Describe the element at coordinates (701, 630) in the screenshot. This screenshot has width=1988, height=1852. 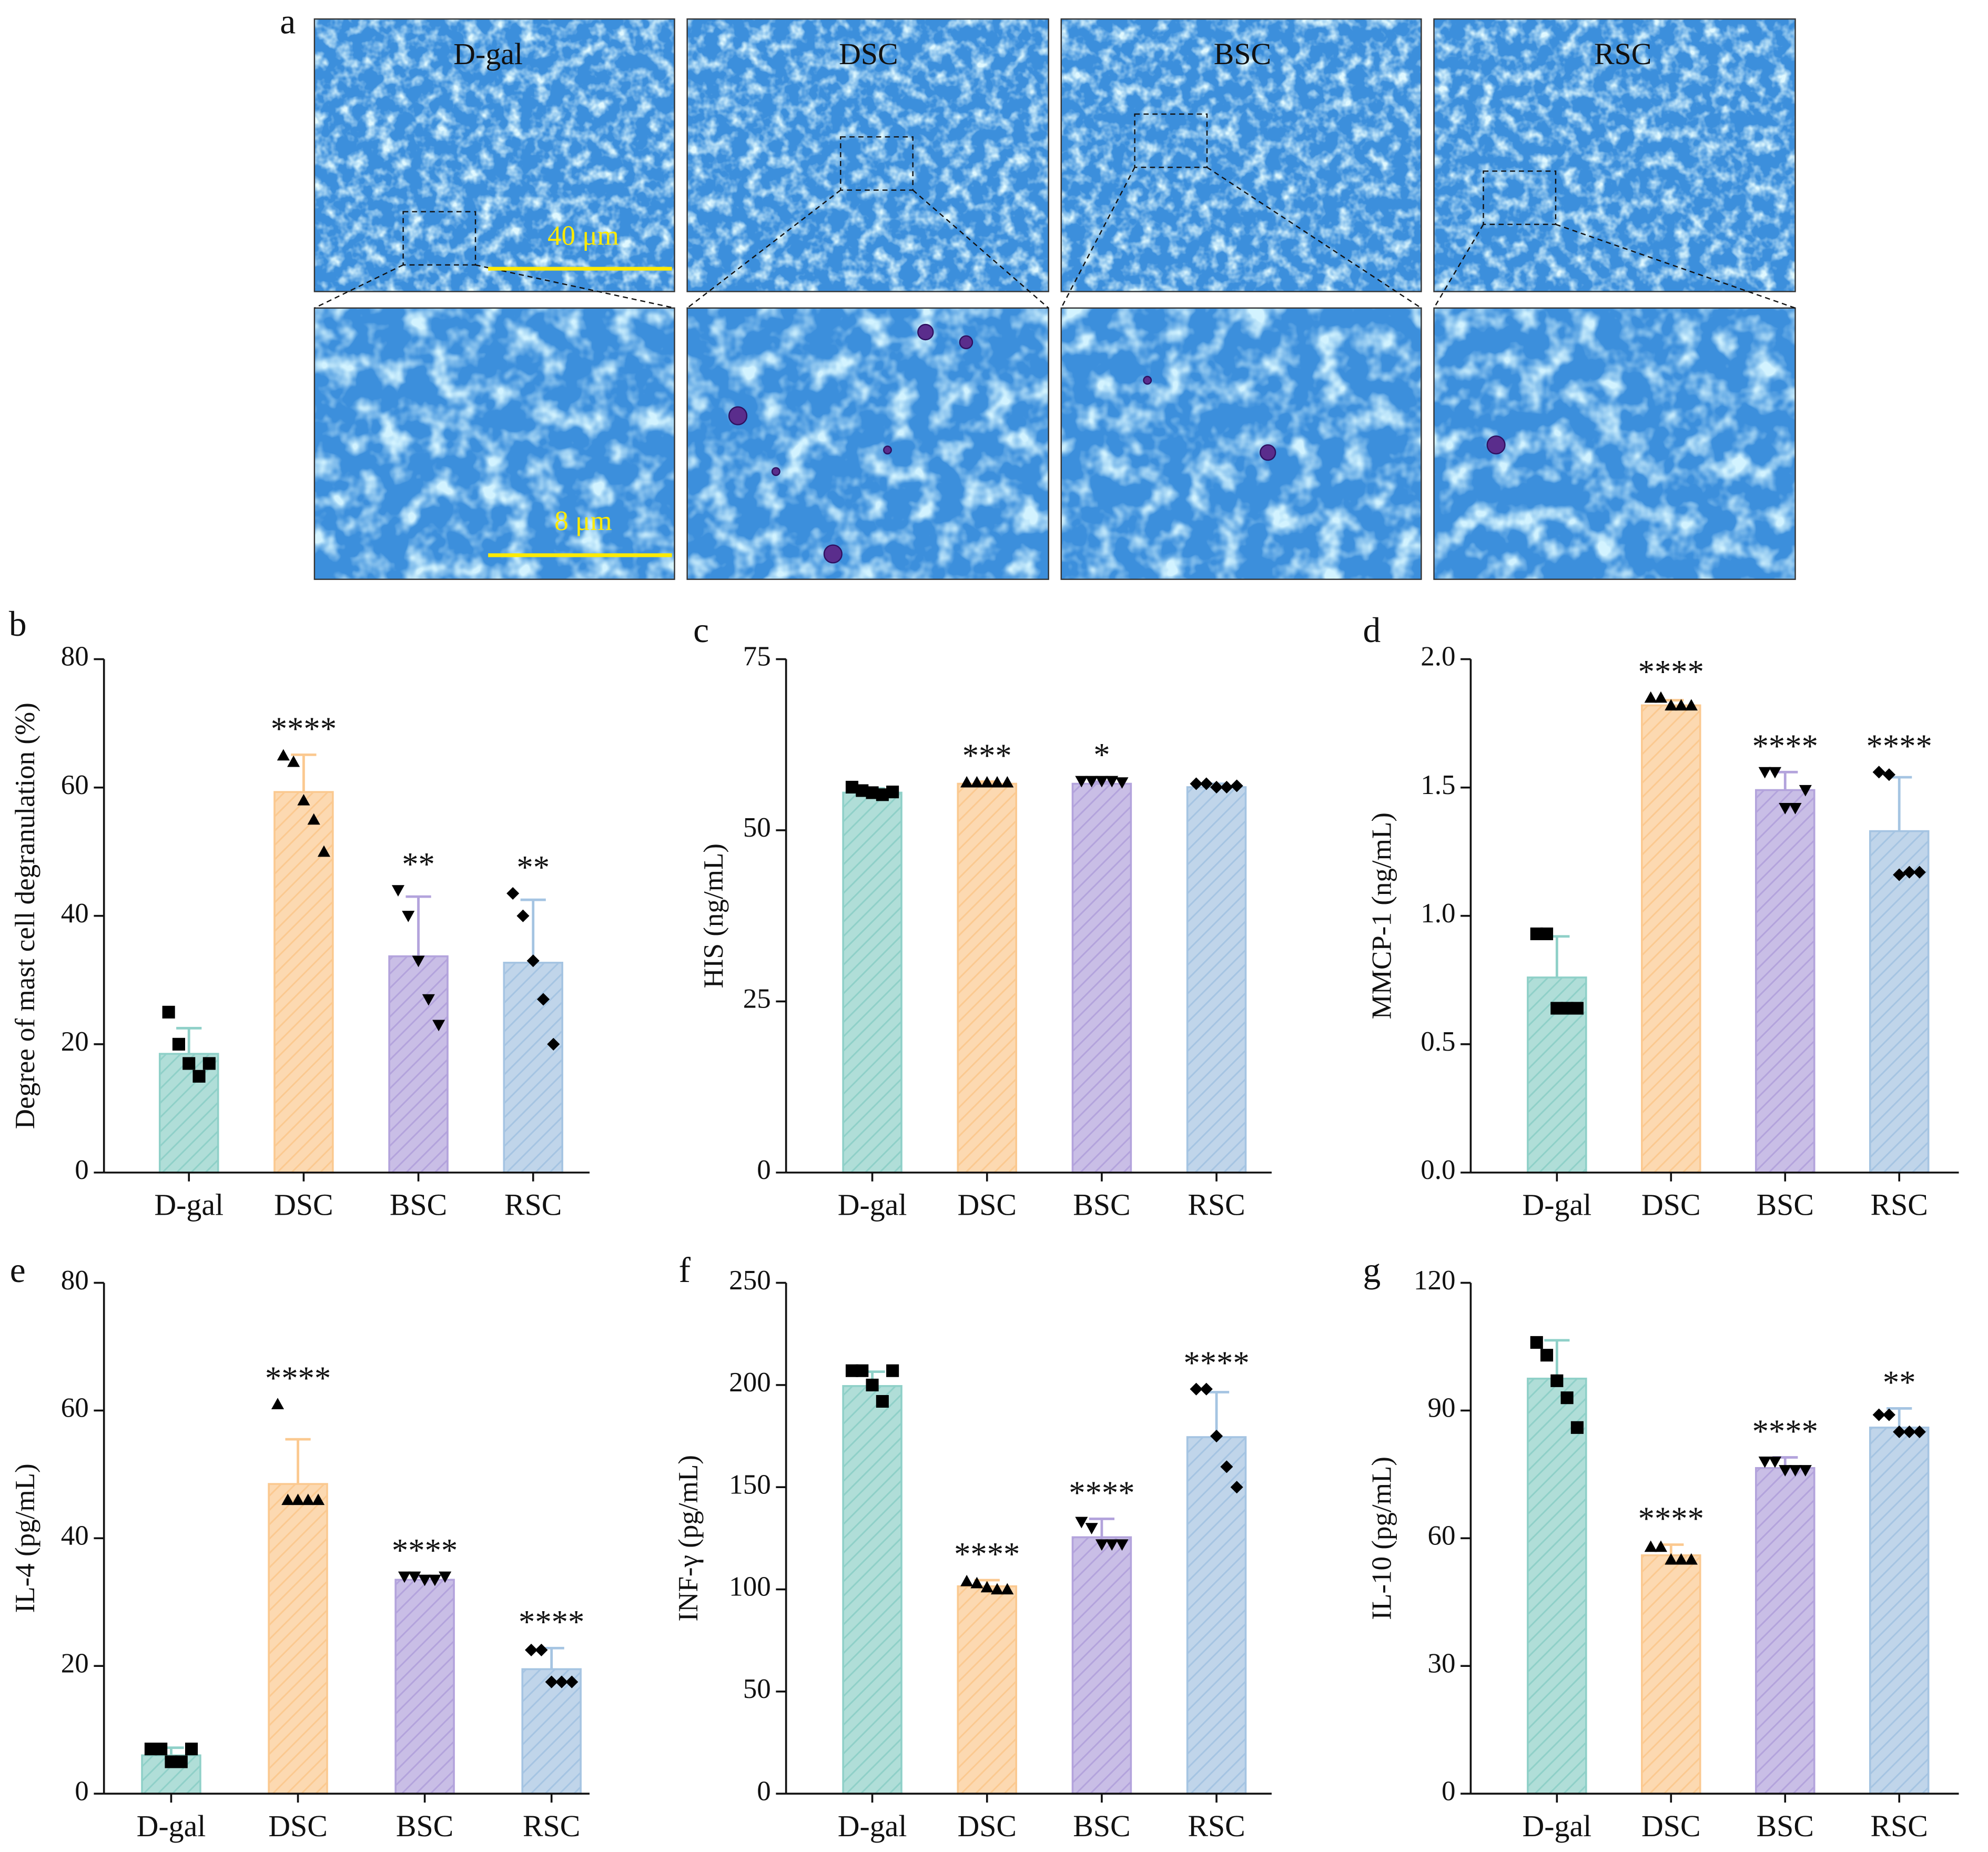
I see `panel-letter: c` at that location.